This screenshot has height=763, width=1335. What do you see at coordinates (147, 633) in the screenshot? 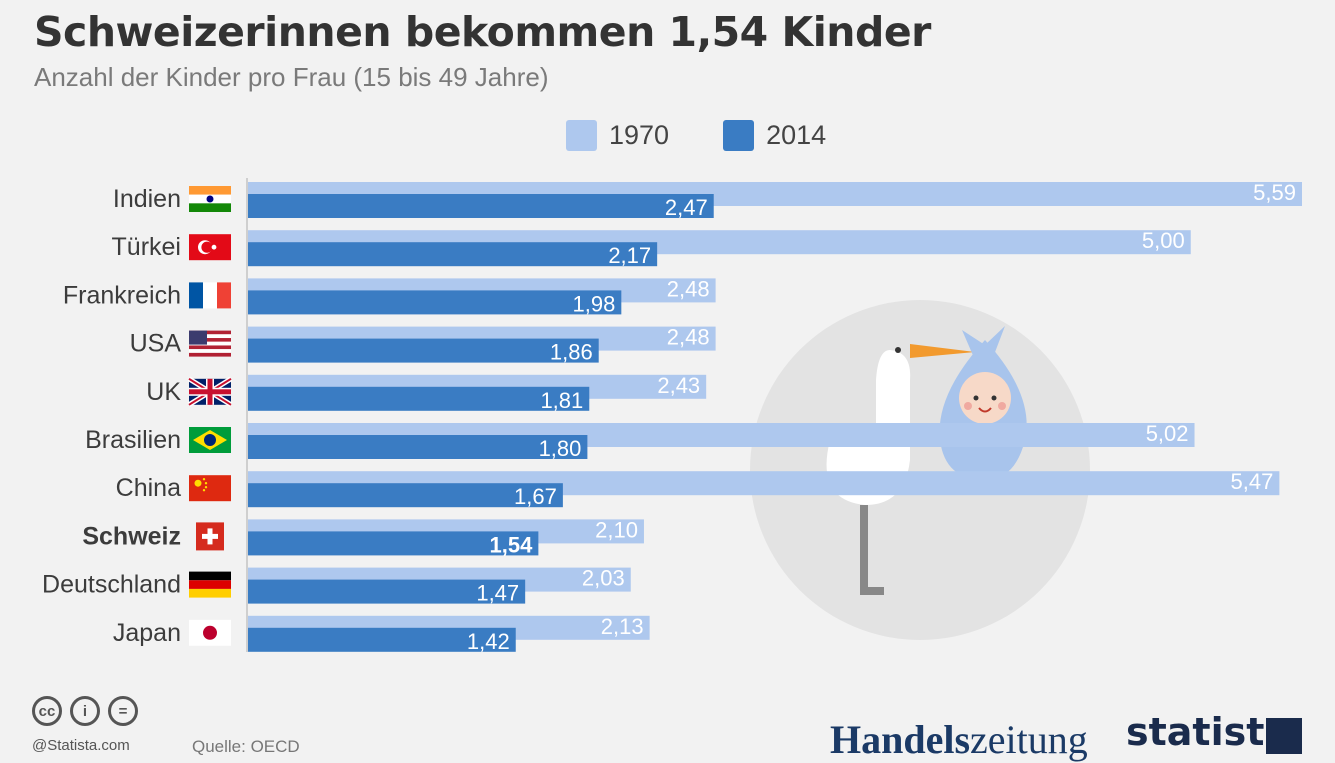
I see `category-label-japan: Japan` at bounding box center [147, 633].